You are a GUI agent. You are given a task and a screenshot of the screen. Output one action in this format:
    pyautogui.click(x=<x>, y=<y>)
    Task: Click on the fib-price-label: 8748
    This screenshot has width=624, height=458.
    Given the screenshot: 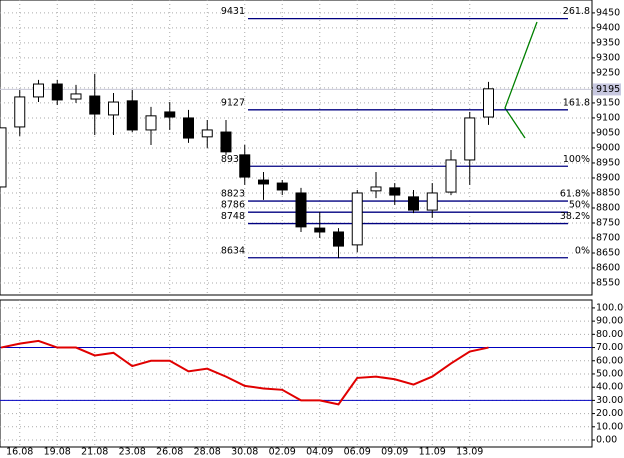 What is the action you would take?
    pyautogui.click(x=233, y=216)
    